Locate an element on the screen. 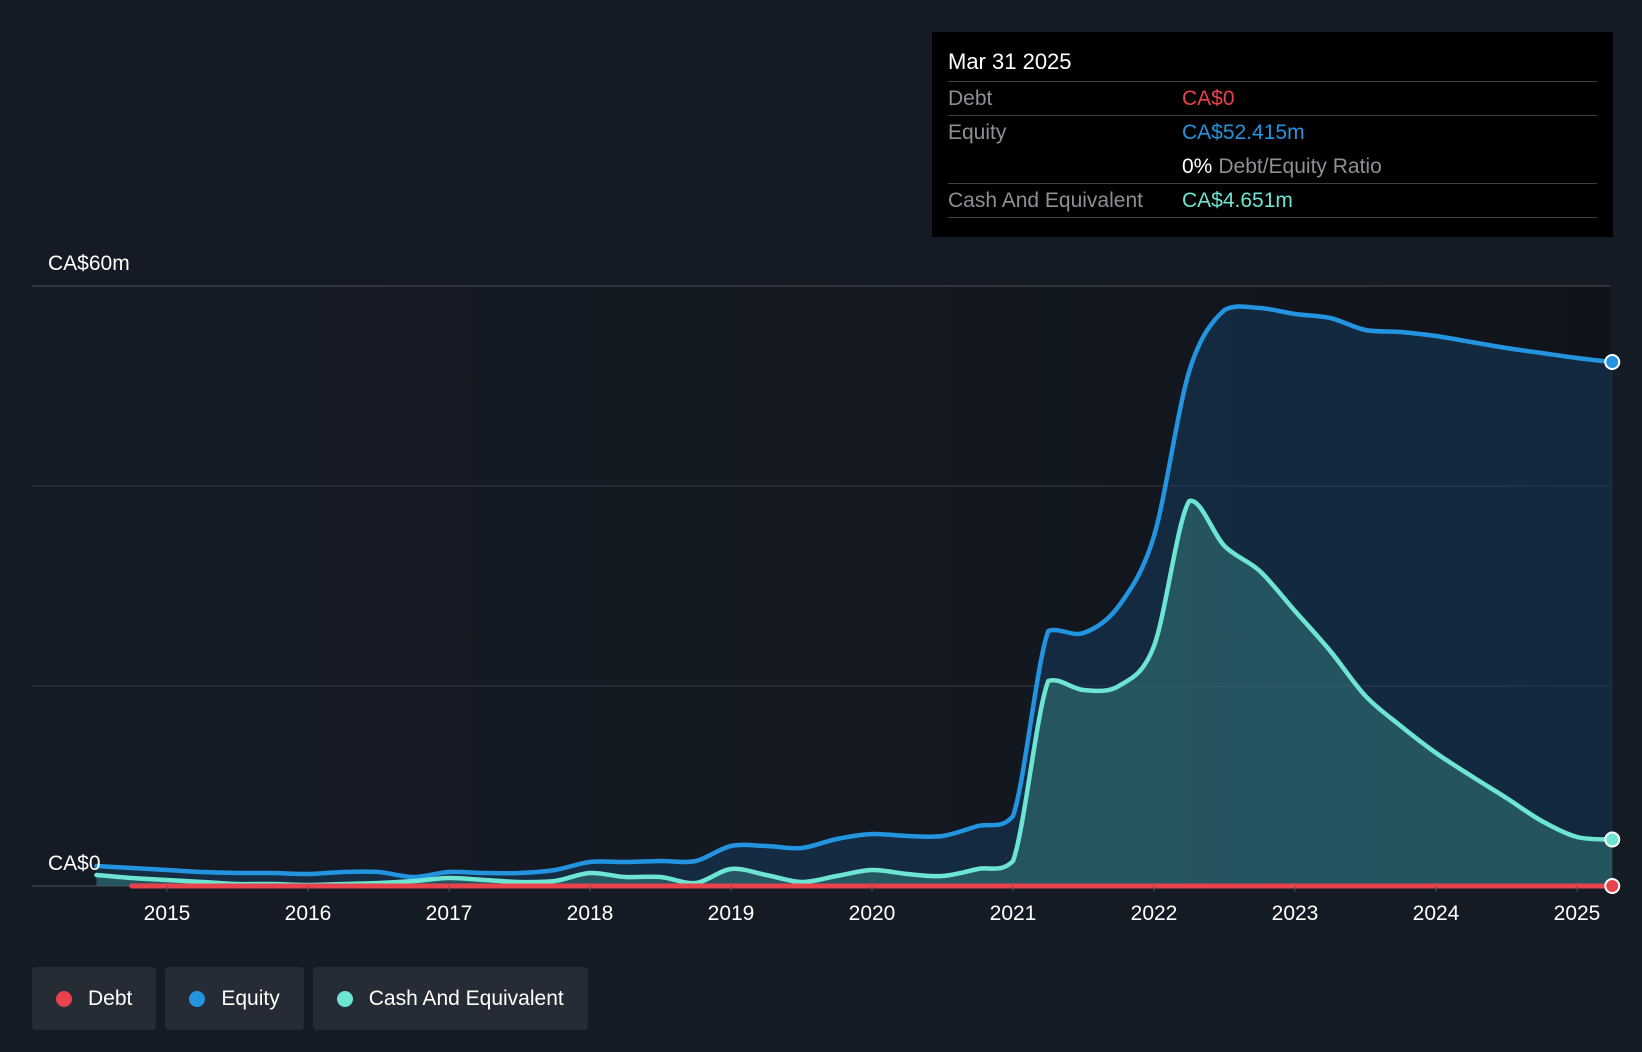  tooltip-ratio-value: 0% is located at coordinates (1197, 166).